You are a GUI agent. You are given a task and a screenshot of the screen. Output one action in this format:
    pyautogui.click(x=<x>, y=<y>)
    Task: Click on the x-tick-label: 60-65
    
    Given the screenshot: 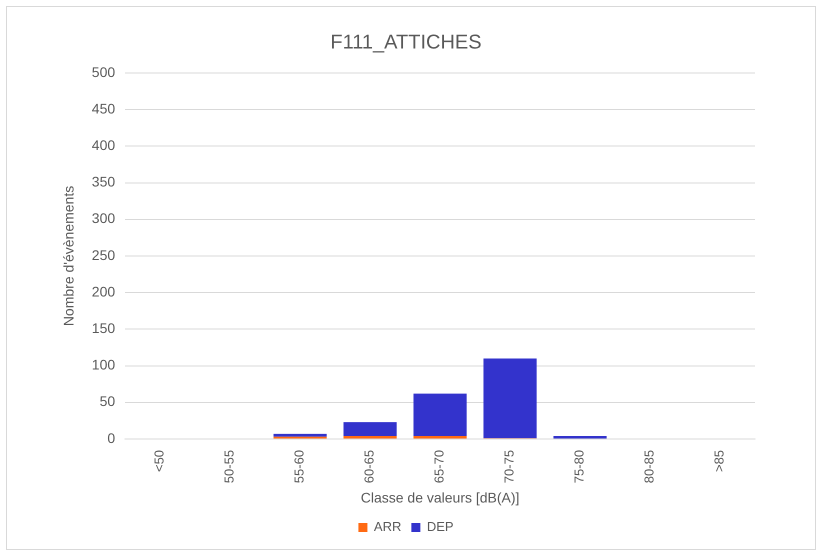 What is the action you would take?
    pyautogui.click(x=369, y=467)
    